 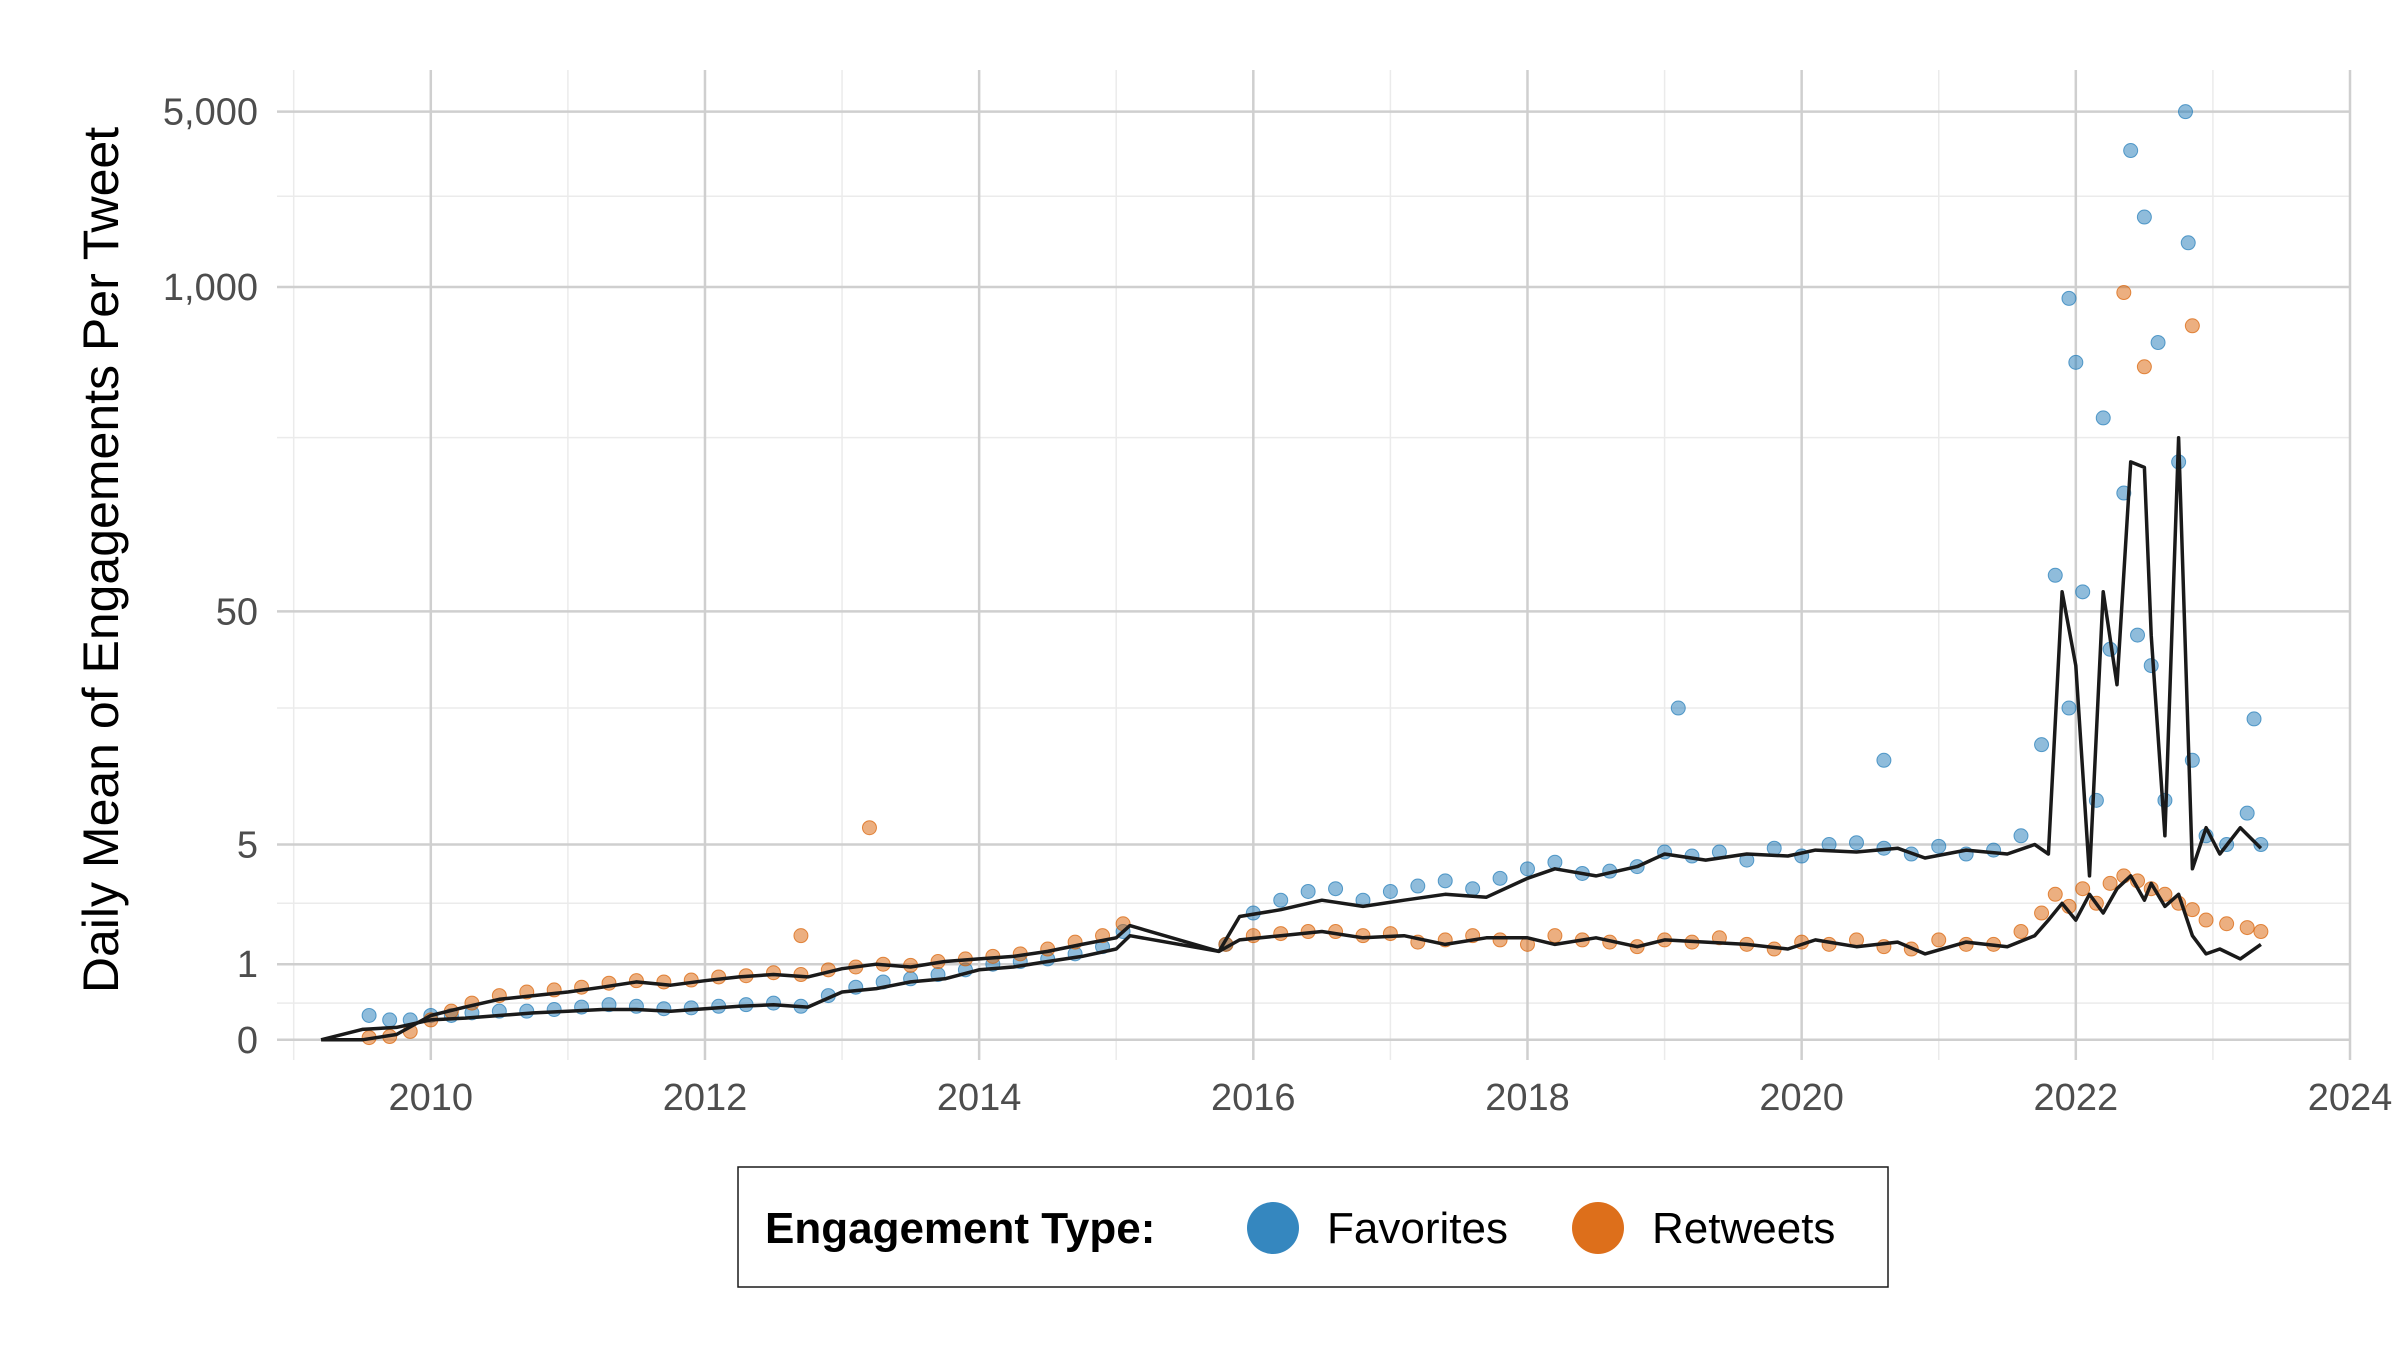 What do you see at coordinates (247, 965) in the screenshot?
I see `y-tick-label: 1` at bounding box center [247, 965].